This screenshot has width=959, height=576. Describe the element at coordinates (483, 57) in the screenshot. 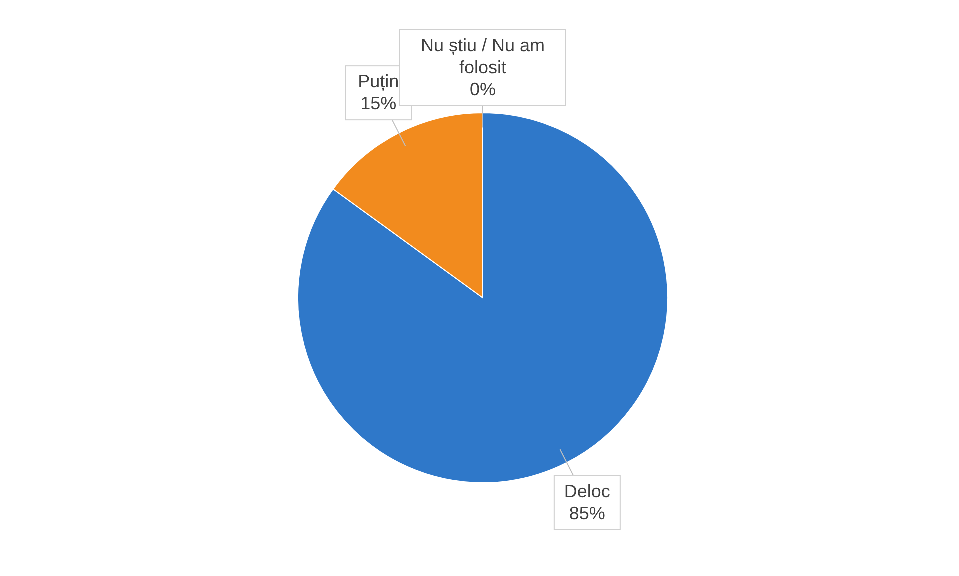

I see `category-label: Nu știu / Nu am folosit` at that location.